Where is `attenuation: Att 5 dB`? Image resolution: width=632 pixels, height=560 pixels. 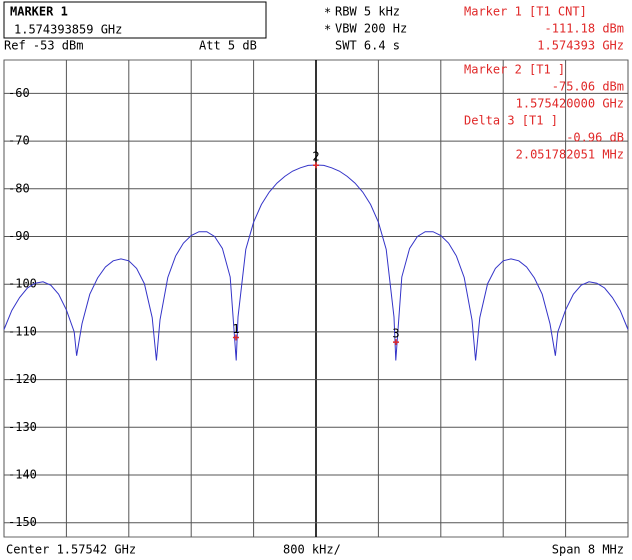
attenuation: Att 5 dB is located at coordinates (228, 46).